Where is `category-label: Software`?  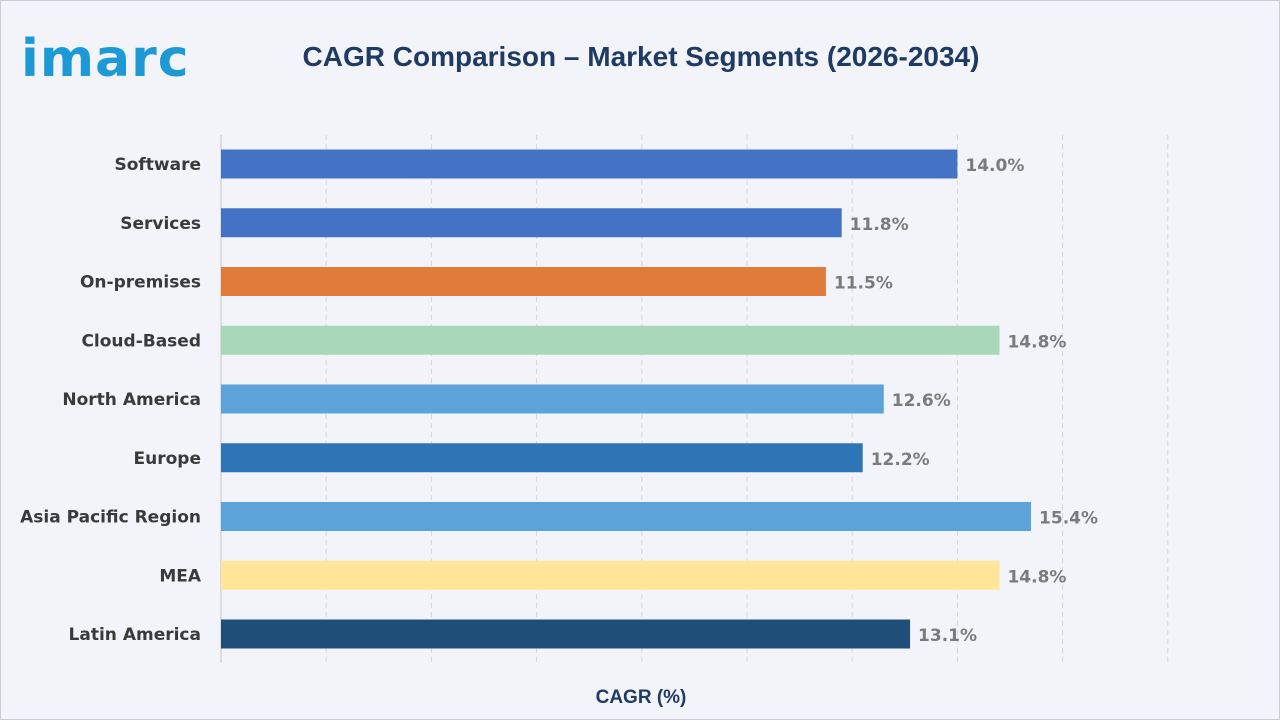
category-label: Software is located at coordinates (157, 165).